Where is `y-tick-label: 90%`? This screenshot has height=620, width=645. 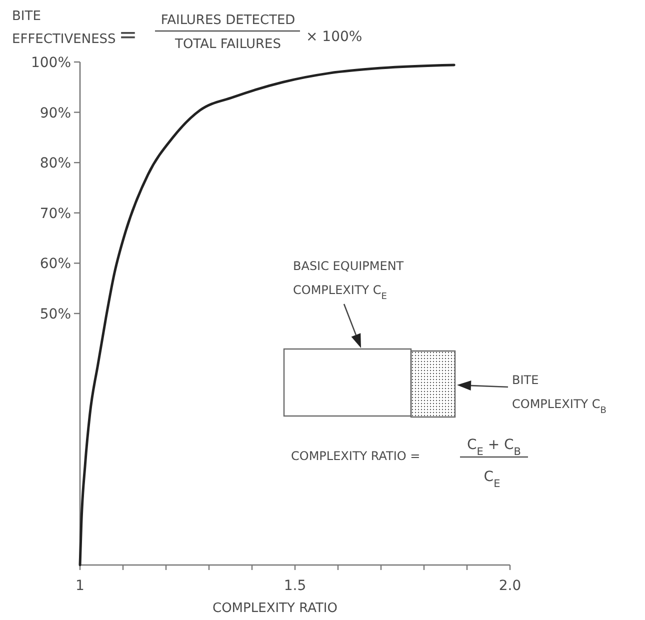 y-tick-label: 90% is located at coordinates (55, 113).